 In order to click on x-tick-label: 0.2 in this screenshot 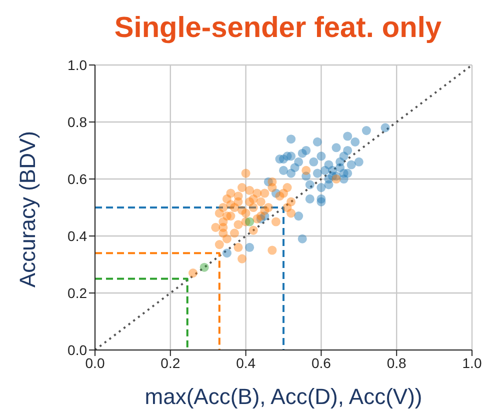, I will do `click(170, 362)`.